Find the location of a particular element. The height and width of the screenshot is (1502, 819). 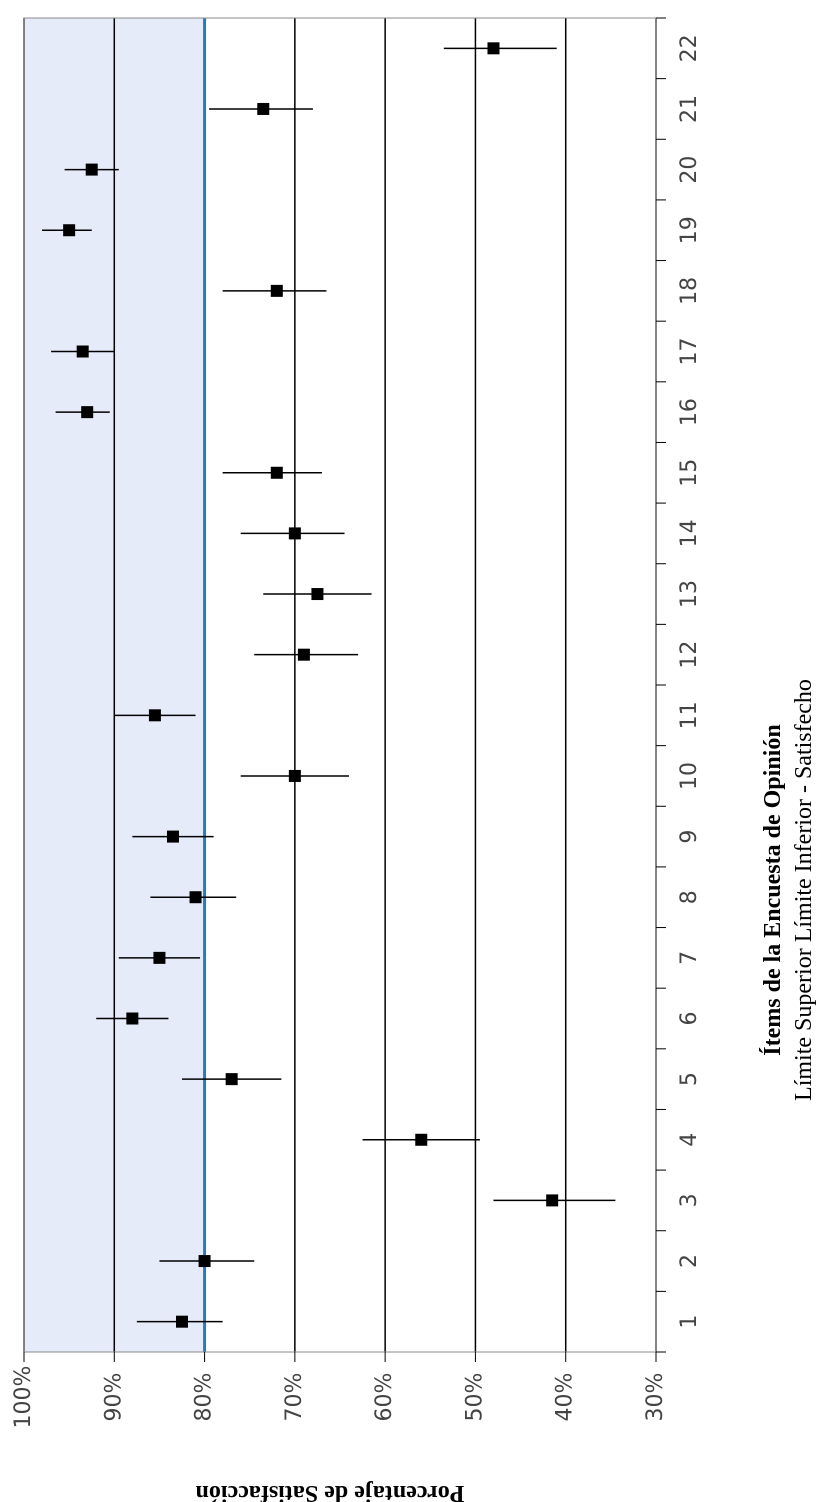

y-tick-label: 30% is located at coordinates (655, 1397).